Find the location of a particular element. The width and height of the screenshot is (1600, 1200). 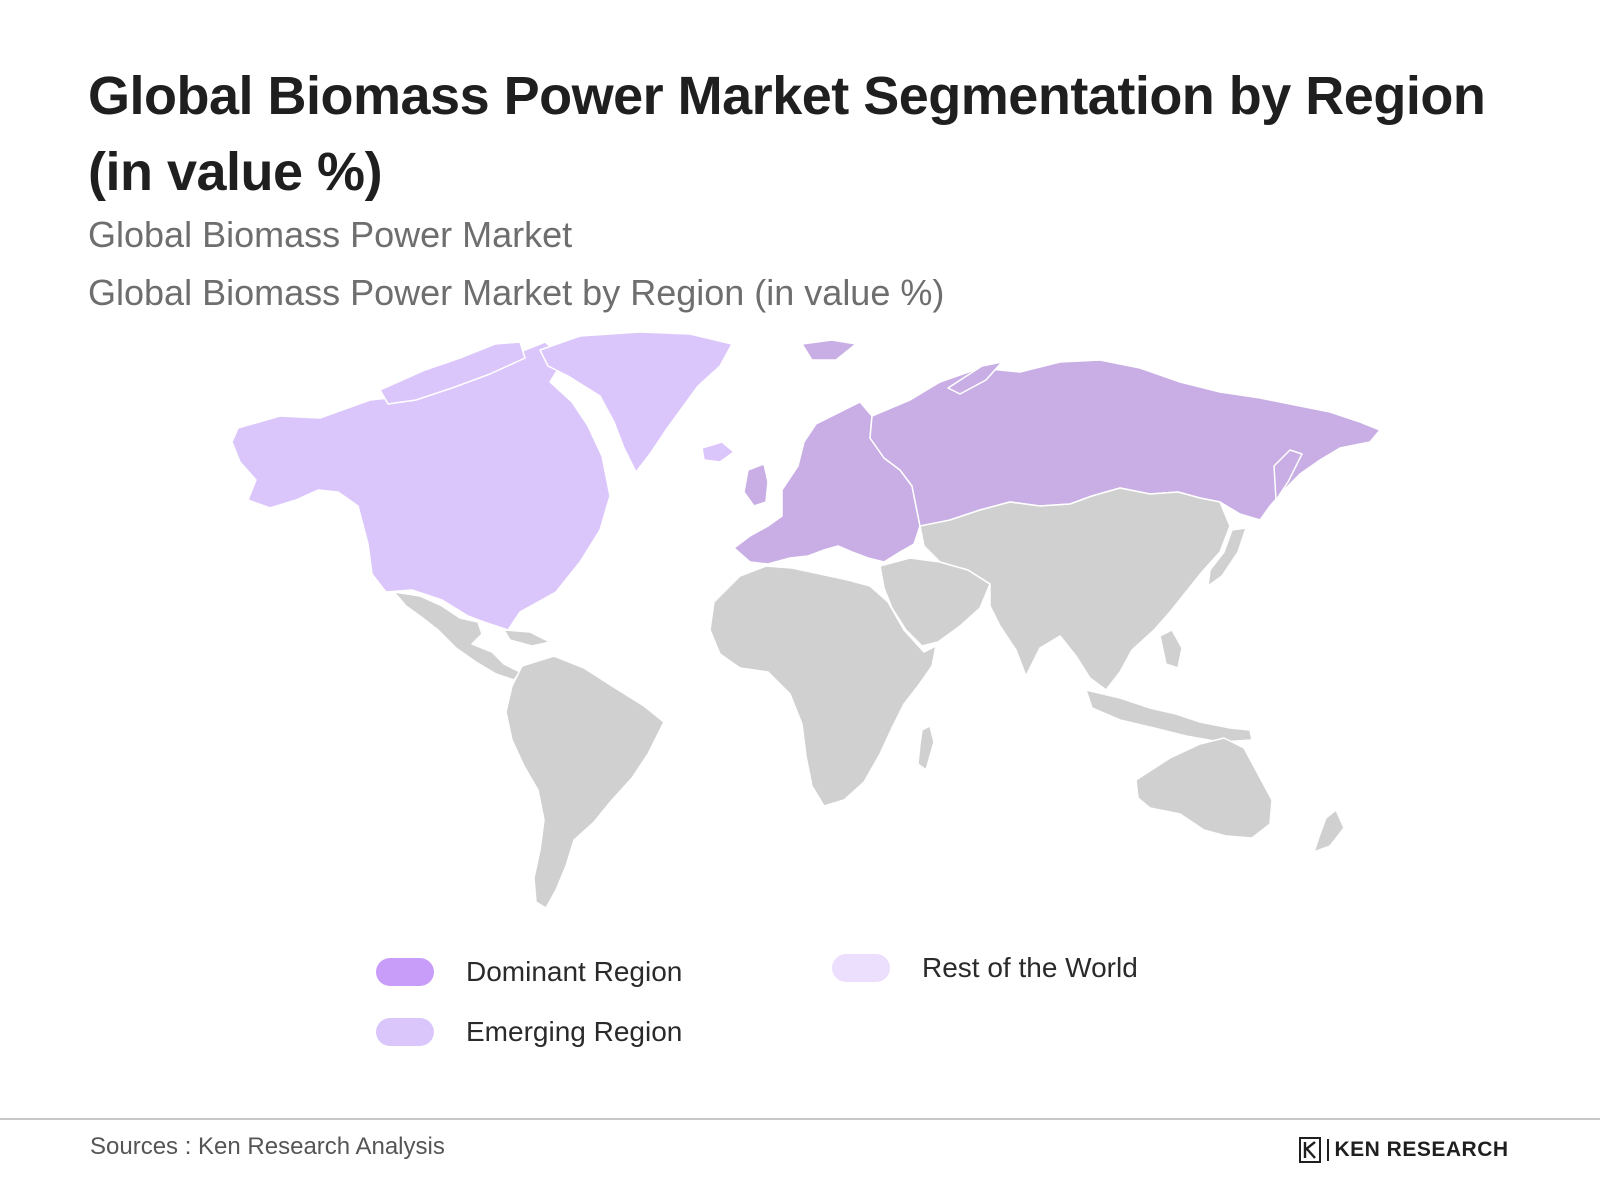

map-region-svalbard is located at coordinates (829, 350).